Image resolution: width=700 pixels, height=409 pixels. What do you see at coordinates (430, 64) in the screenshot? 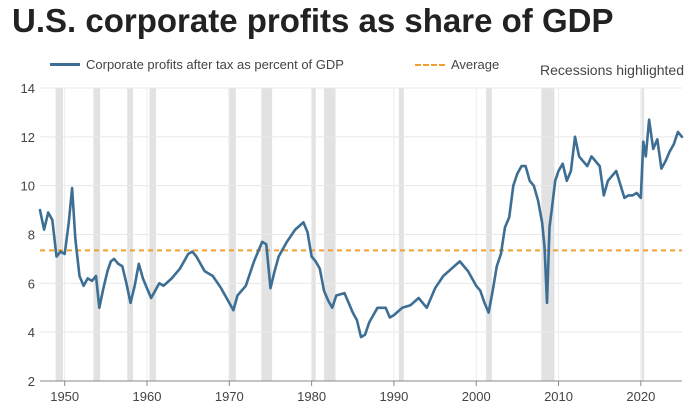
I see `legend-dashed-swatch` at bounding box center [430, 64].